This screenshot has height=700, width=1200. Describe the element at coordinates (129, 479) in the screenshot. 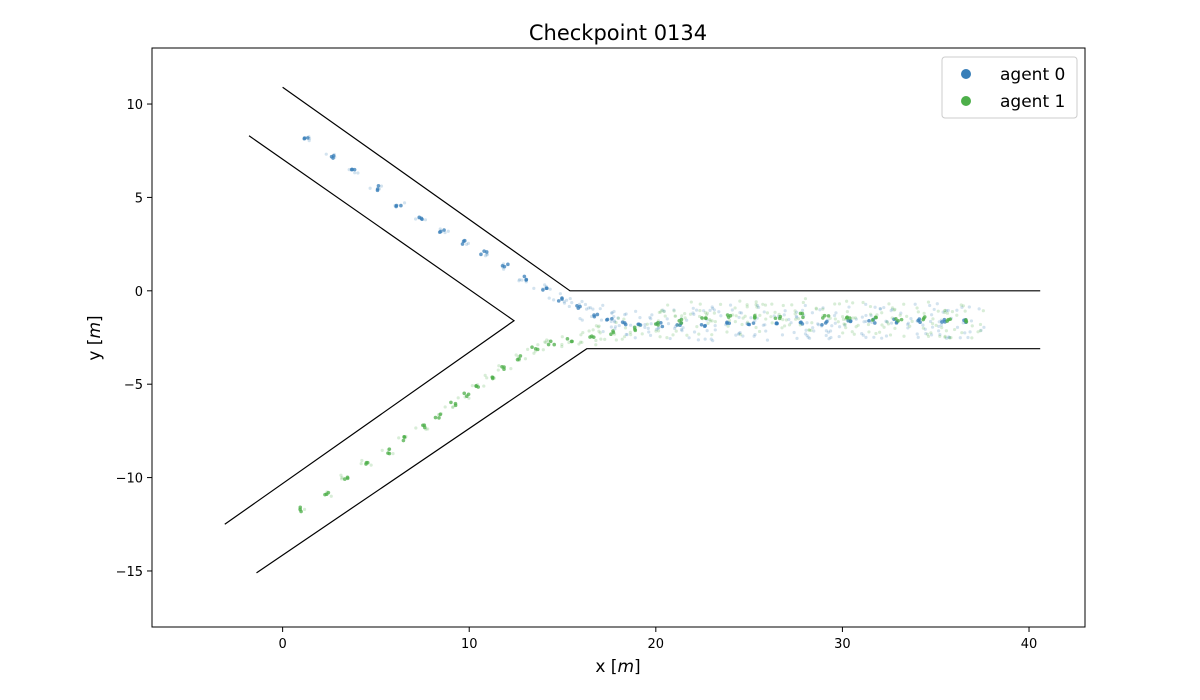

I see `y-tick-label: −10` at that location.